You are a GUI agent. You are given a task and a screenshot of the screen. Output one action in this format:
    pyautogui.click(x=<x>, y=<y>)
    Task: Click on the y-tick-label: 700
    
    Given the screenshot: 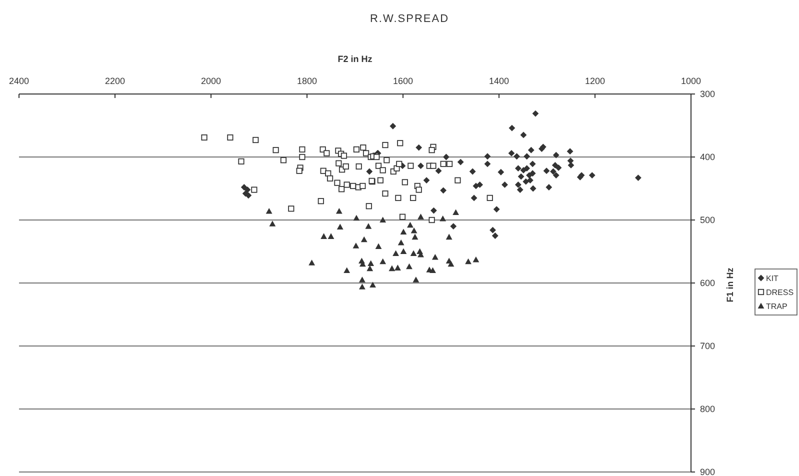 What is the action you would take?
    pyautogui.click(x=708, y=346)
    